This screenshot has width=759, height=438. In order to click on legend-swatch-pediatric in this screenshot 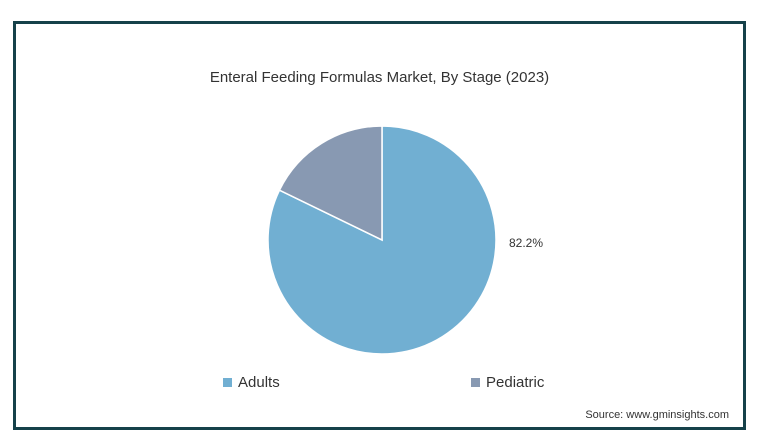, I will do `click(475, 382)`.